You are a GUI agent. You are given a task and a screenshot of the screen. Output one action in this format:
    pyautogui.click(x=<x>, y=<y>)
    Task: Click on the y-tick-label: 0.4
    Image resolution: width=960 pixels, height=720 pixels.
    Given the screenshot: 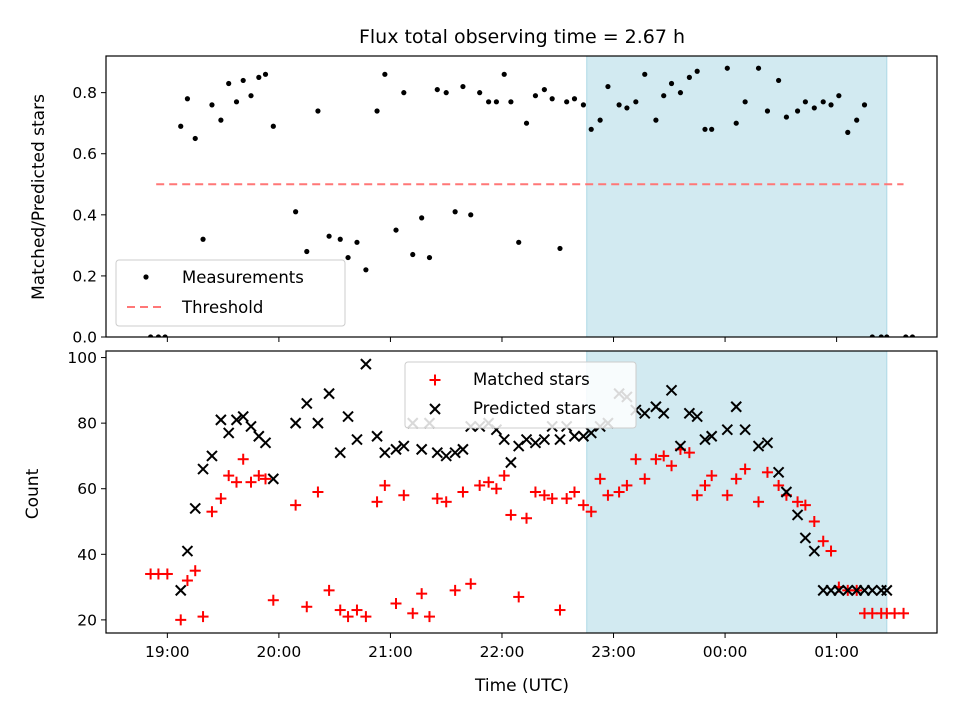 What is the action you would take?
    pyautogui.click(x=84, y=215)
    